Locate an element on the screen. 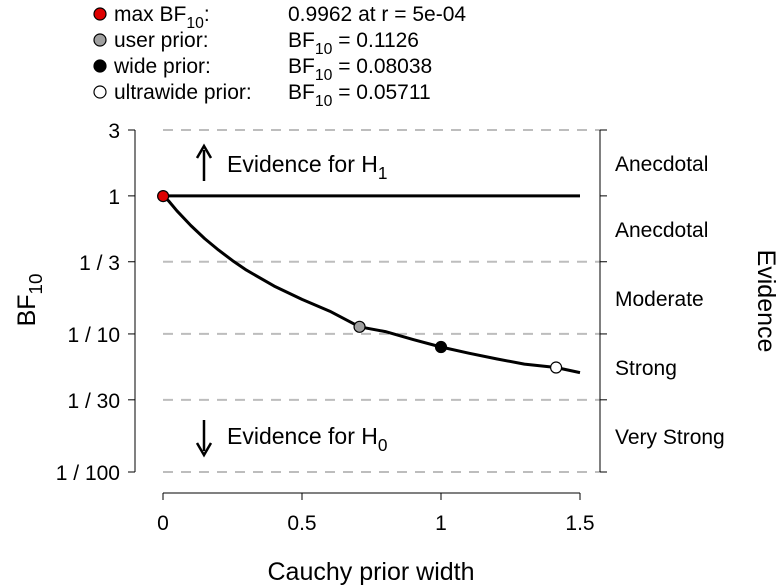 This screenshot has width=782, height=588. point-max is located at coordinates (163, 196).